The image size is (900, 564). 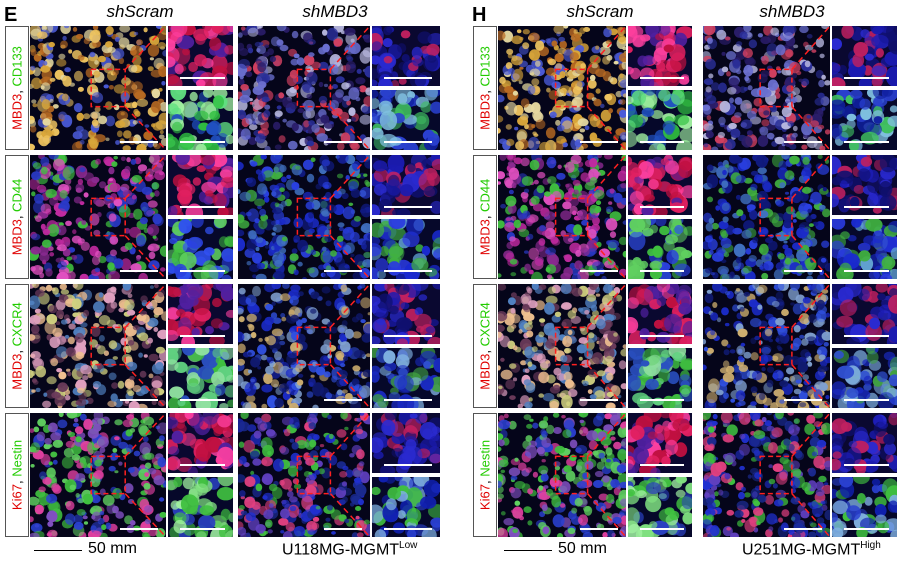 I want to click on group-title-h-right: shMBD3, so click(x=792, y=11).